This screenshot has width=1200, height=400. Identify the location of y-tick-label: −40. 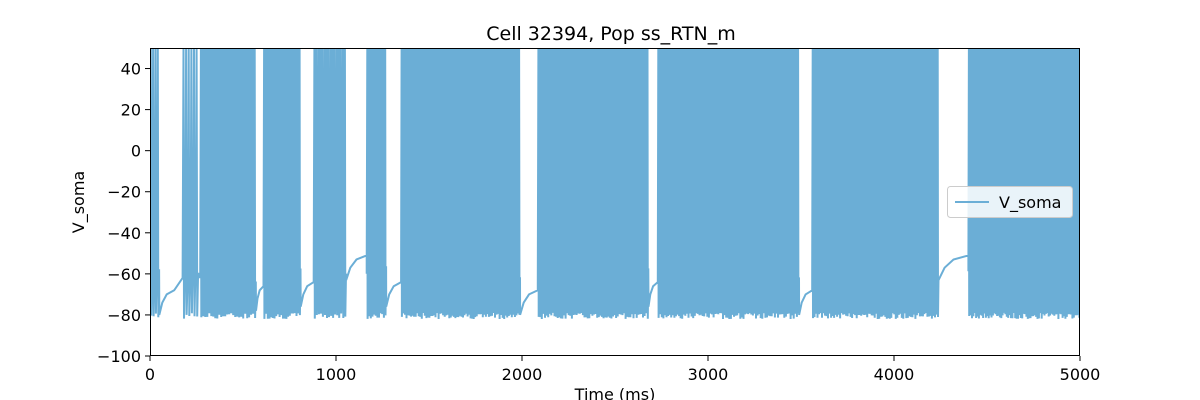
(124, 233).